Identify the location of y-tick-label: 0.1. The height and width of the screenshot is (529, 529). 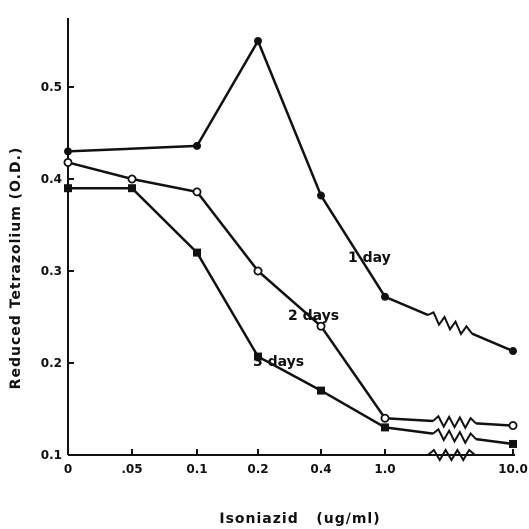
(51, 455).